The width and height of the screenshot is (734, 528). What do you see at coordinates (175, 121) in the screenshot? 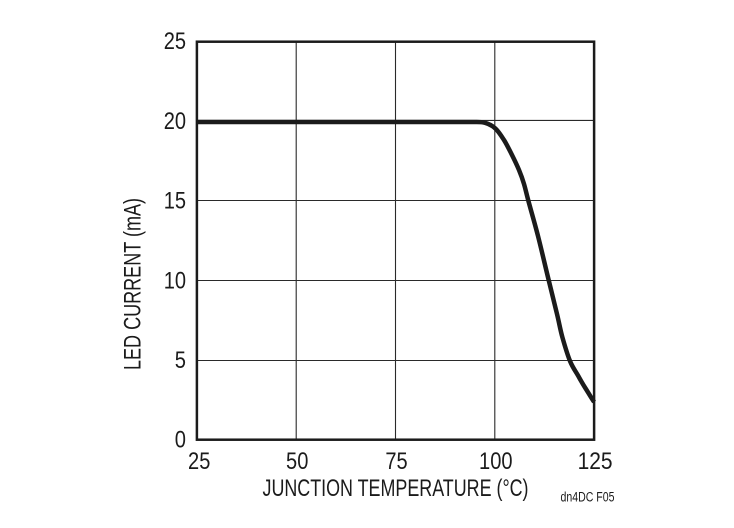
I see `svg-text: 20` at bounding box center [175, 121].